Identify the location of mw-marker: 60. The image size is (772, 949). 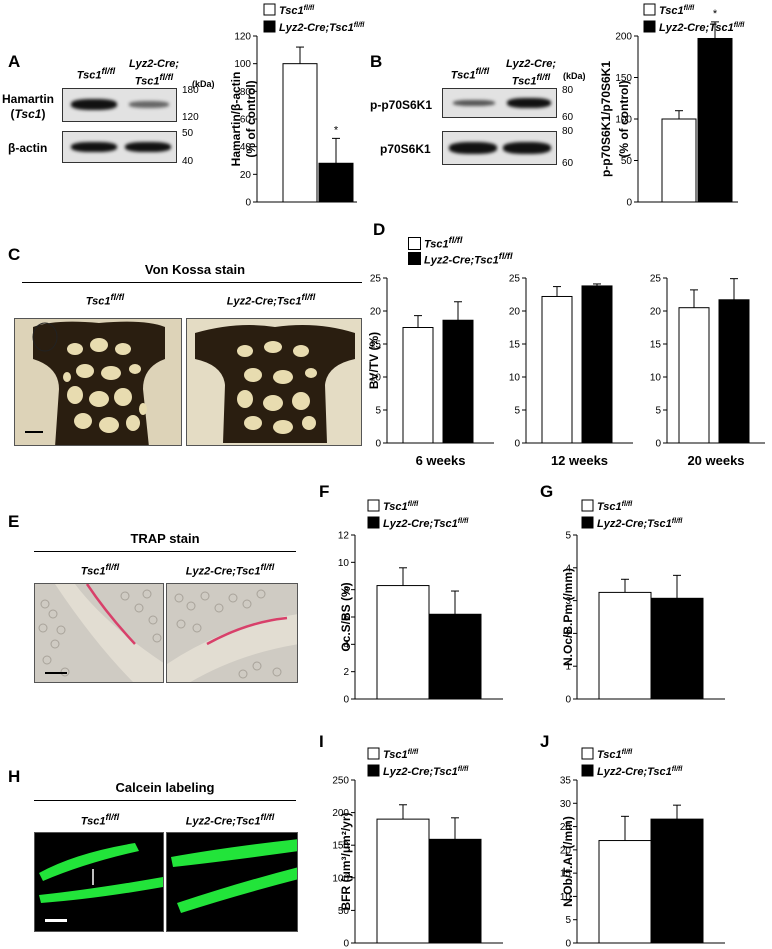
(568, 163).